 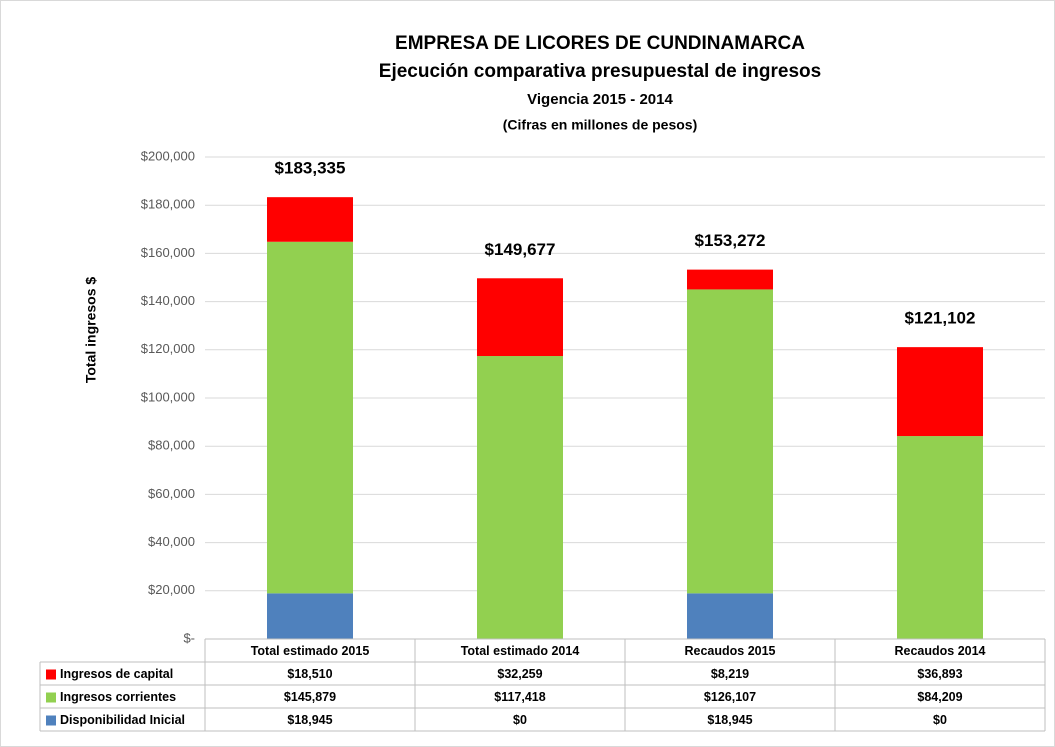 I want to click on y-tick-label: $80,000, so click(x=171, y=445).